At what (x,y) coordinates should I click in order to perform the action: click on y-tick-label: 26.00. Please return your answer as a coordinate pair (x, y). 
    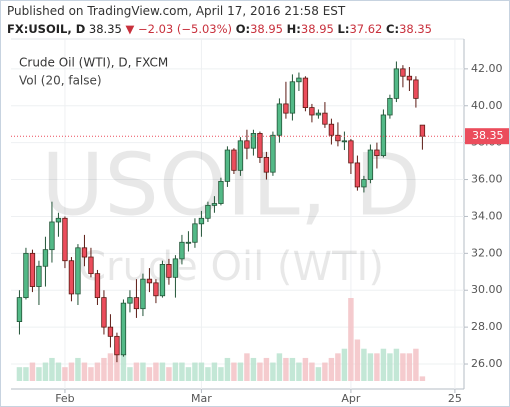
    Looking at the image, I should click on (487, 363).